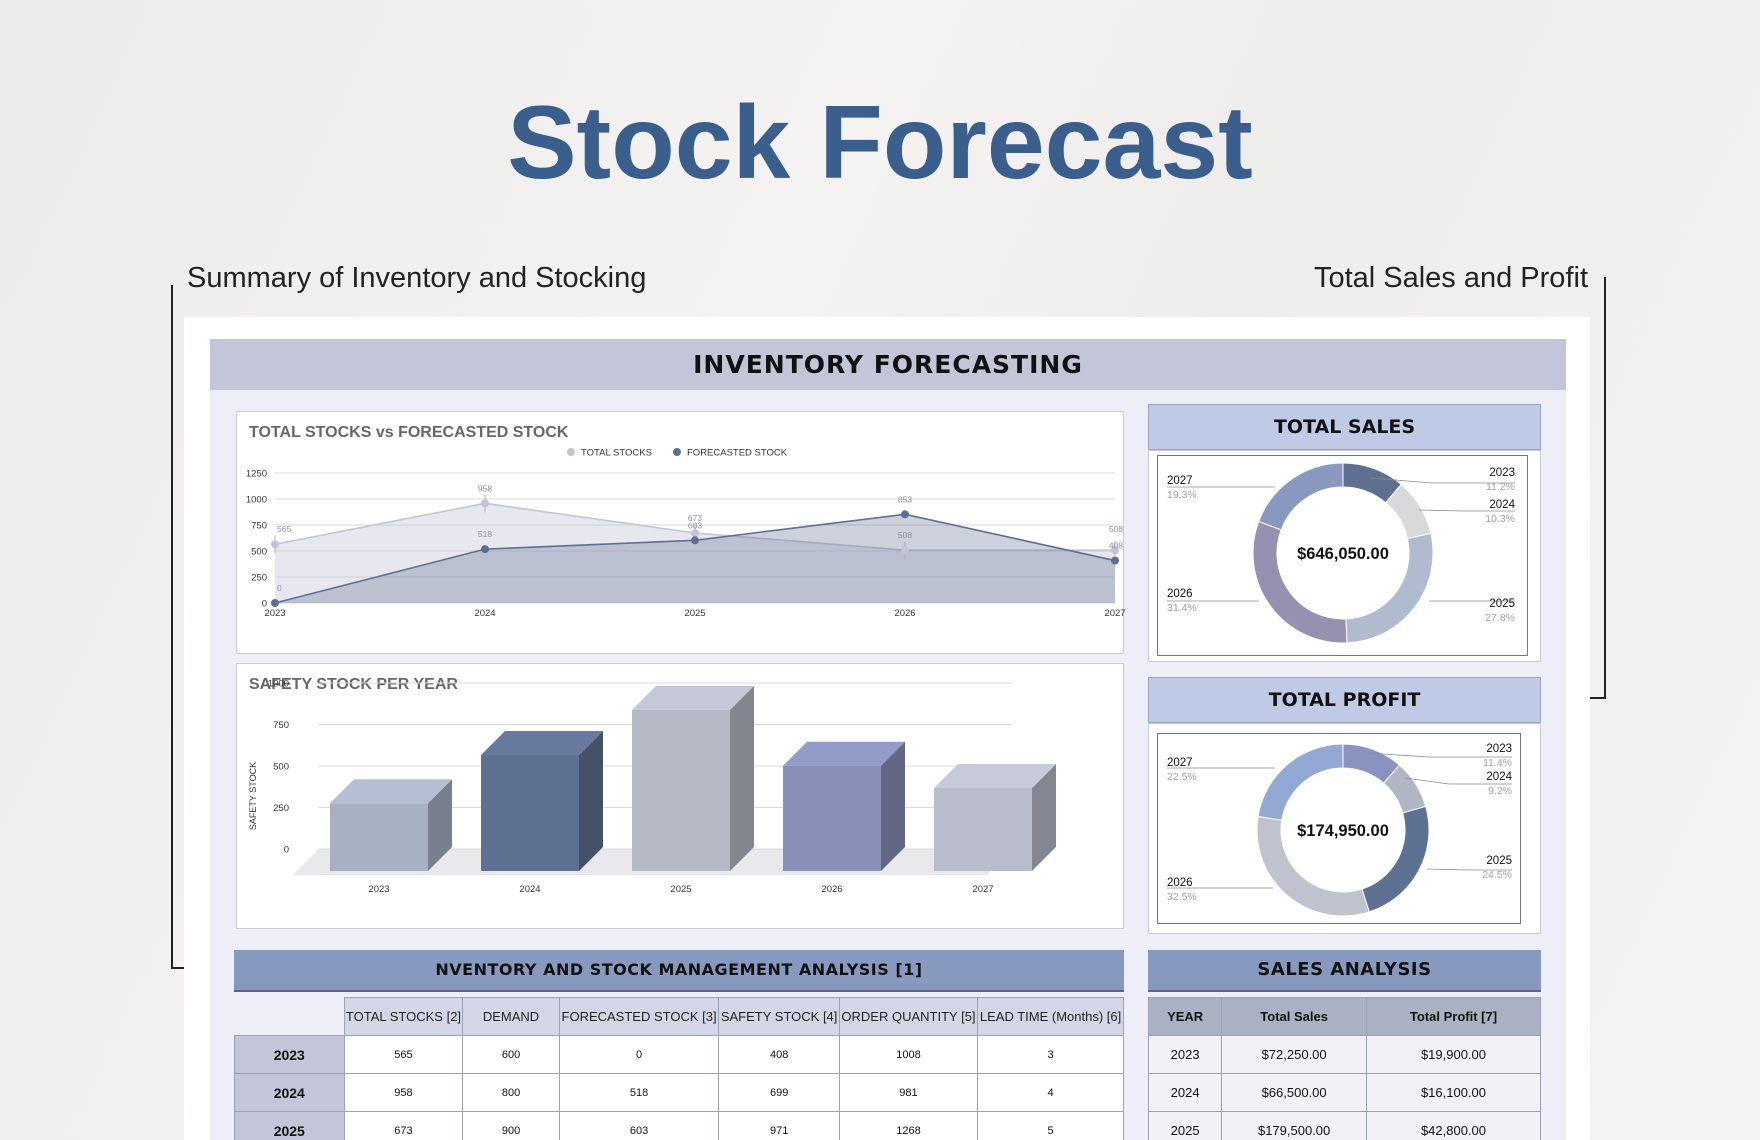  I want to click on column-header: ORDER QUANTITY [5], so click(908, 1016).